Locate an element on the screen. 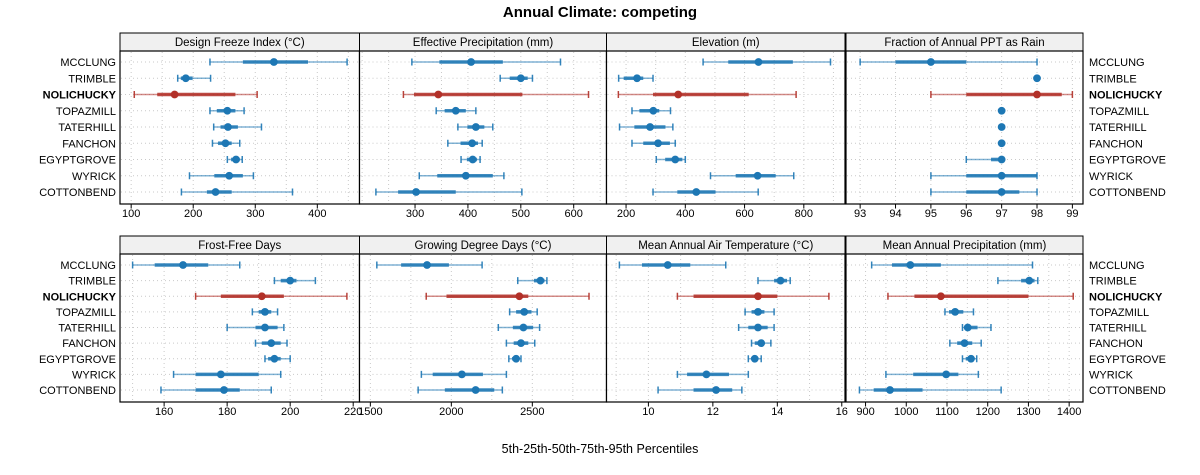 The height and width of the screenshot is (475, 1200). axis-tick-label: 100 is located at coordinates (131, 214).